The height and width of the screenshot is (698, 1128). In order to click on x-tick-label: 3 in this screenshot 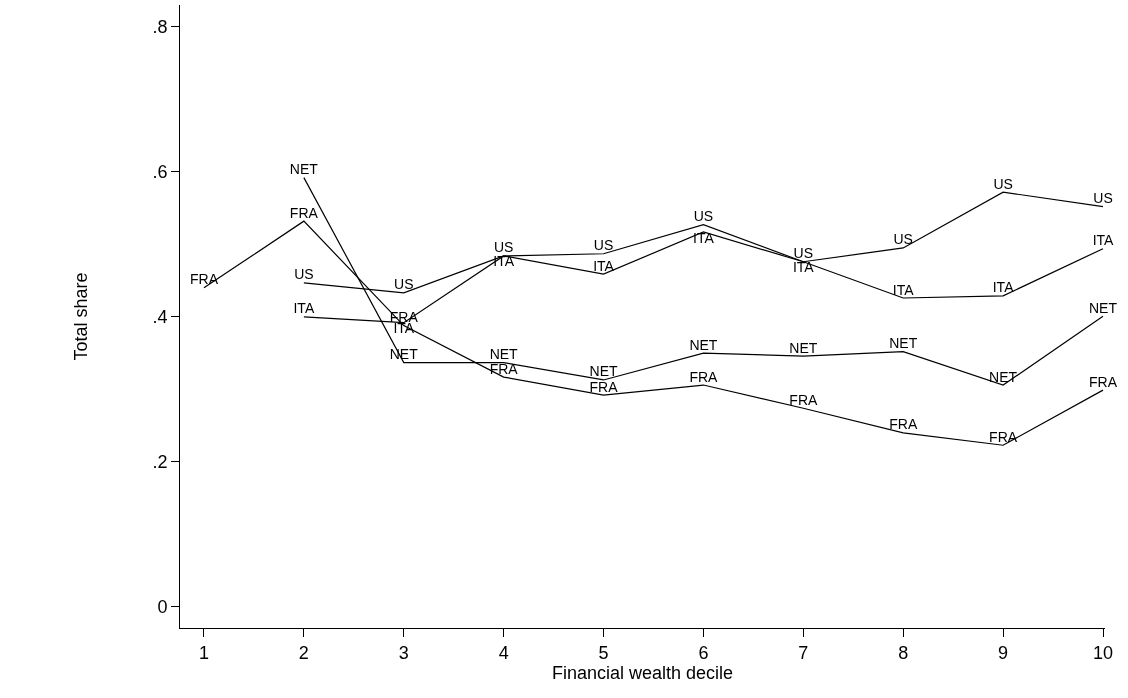, I will do `click(403, 652)`.